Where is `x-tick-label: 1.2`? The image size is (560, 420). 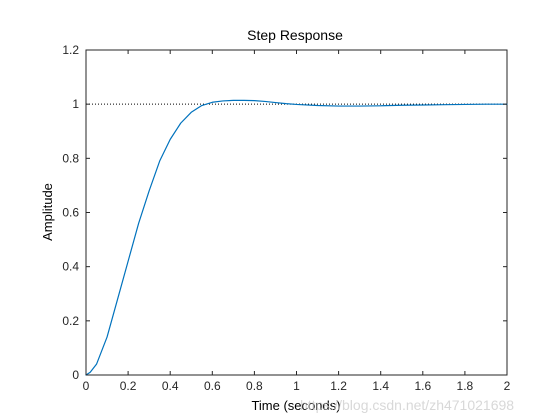
x-tick-label: 1.2 is located at coordinates (338, 386).